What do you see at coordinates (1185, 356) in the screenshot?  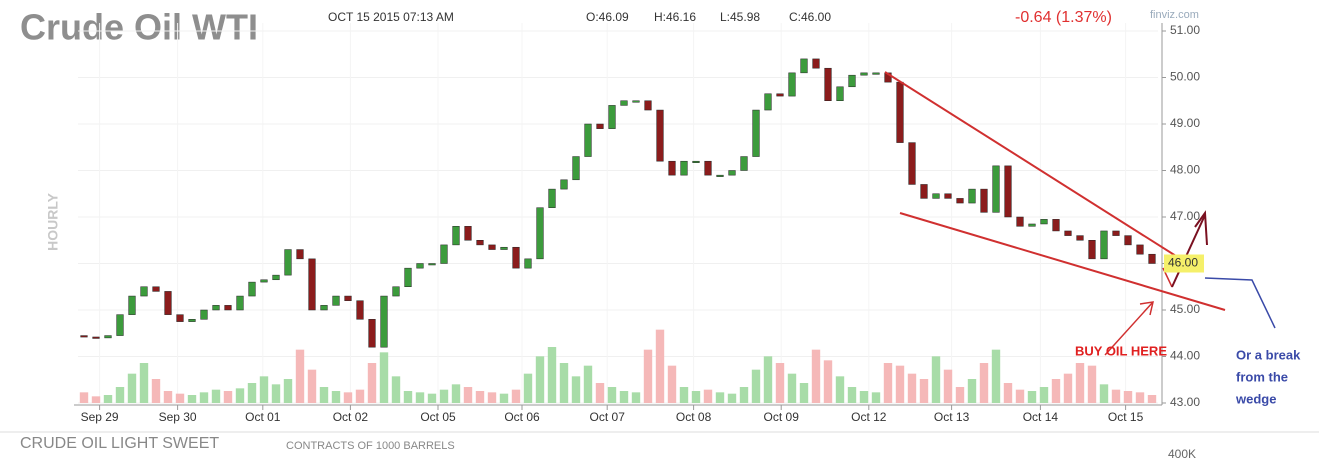 I see `y-tick-label: 44.00` at bounding box center [1185, 356].